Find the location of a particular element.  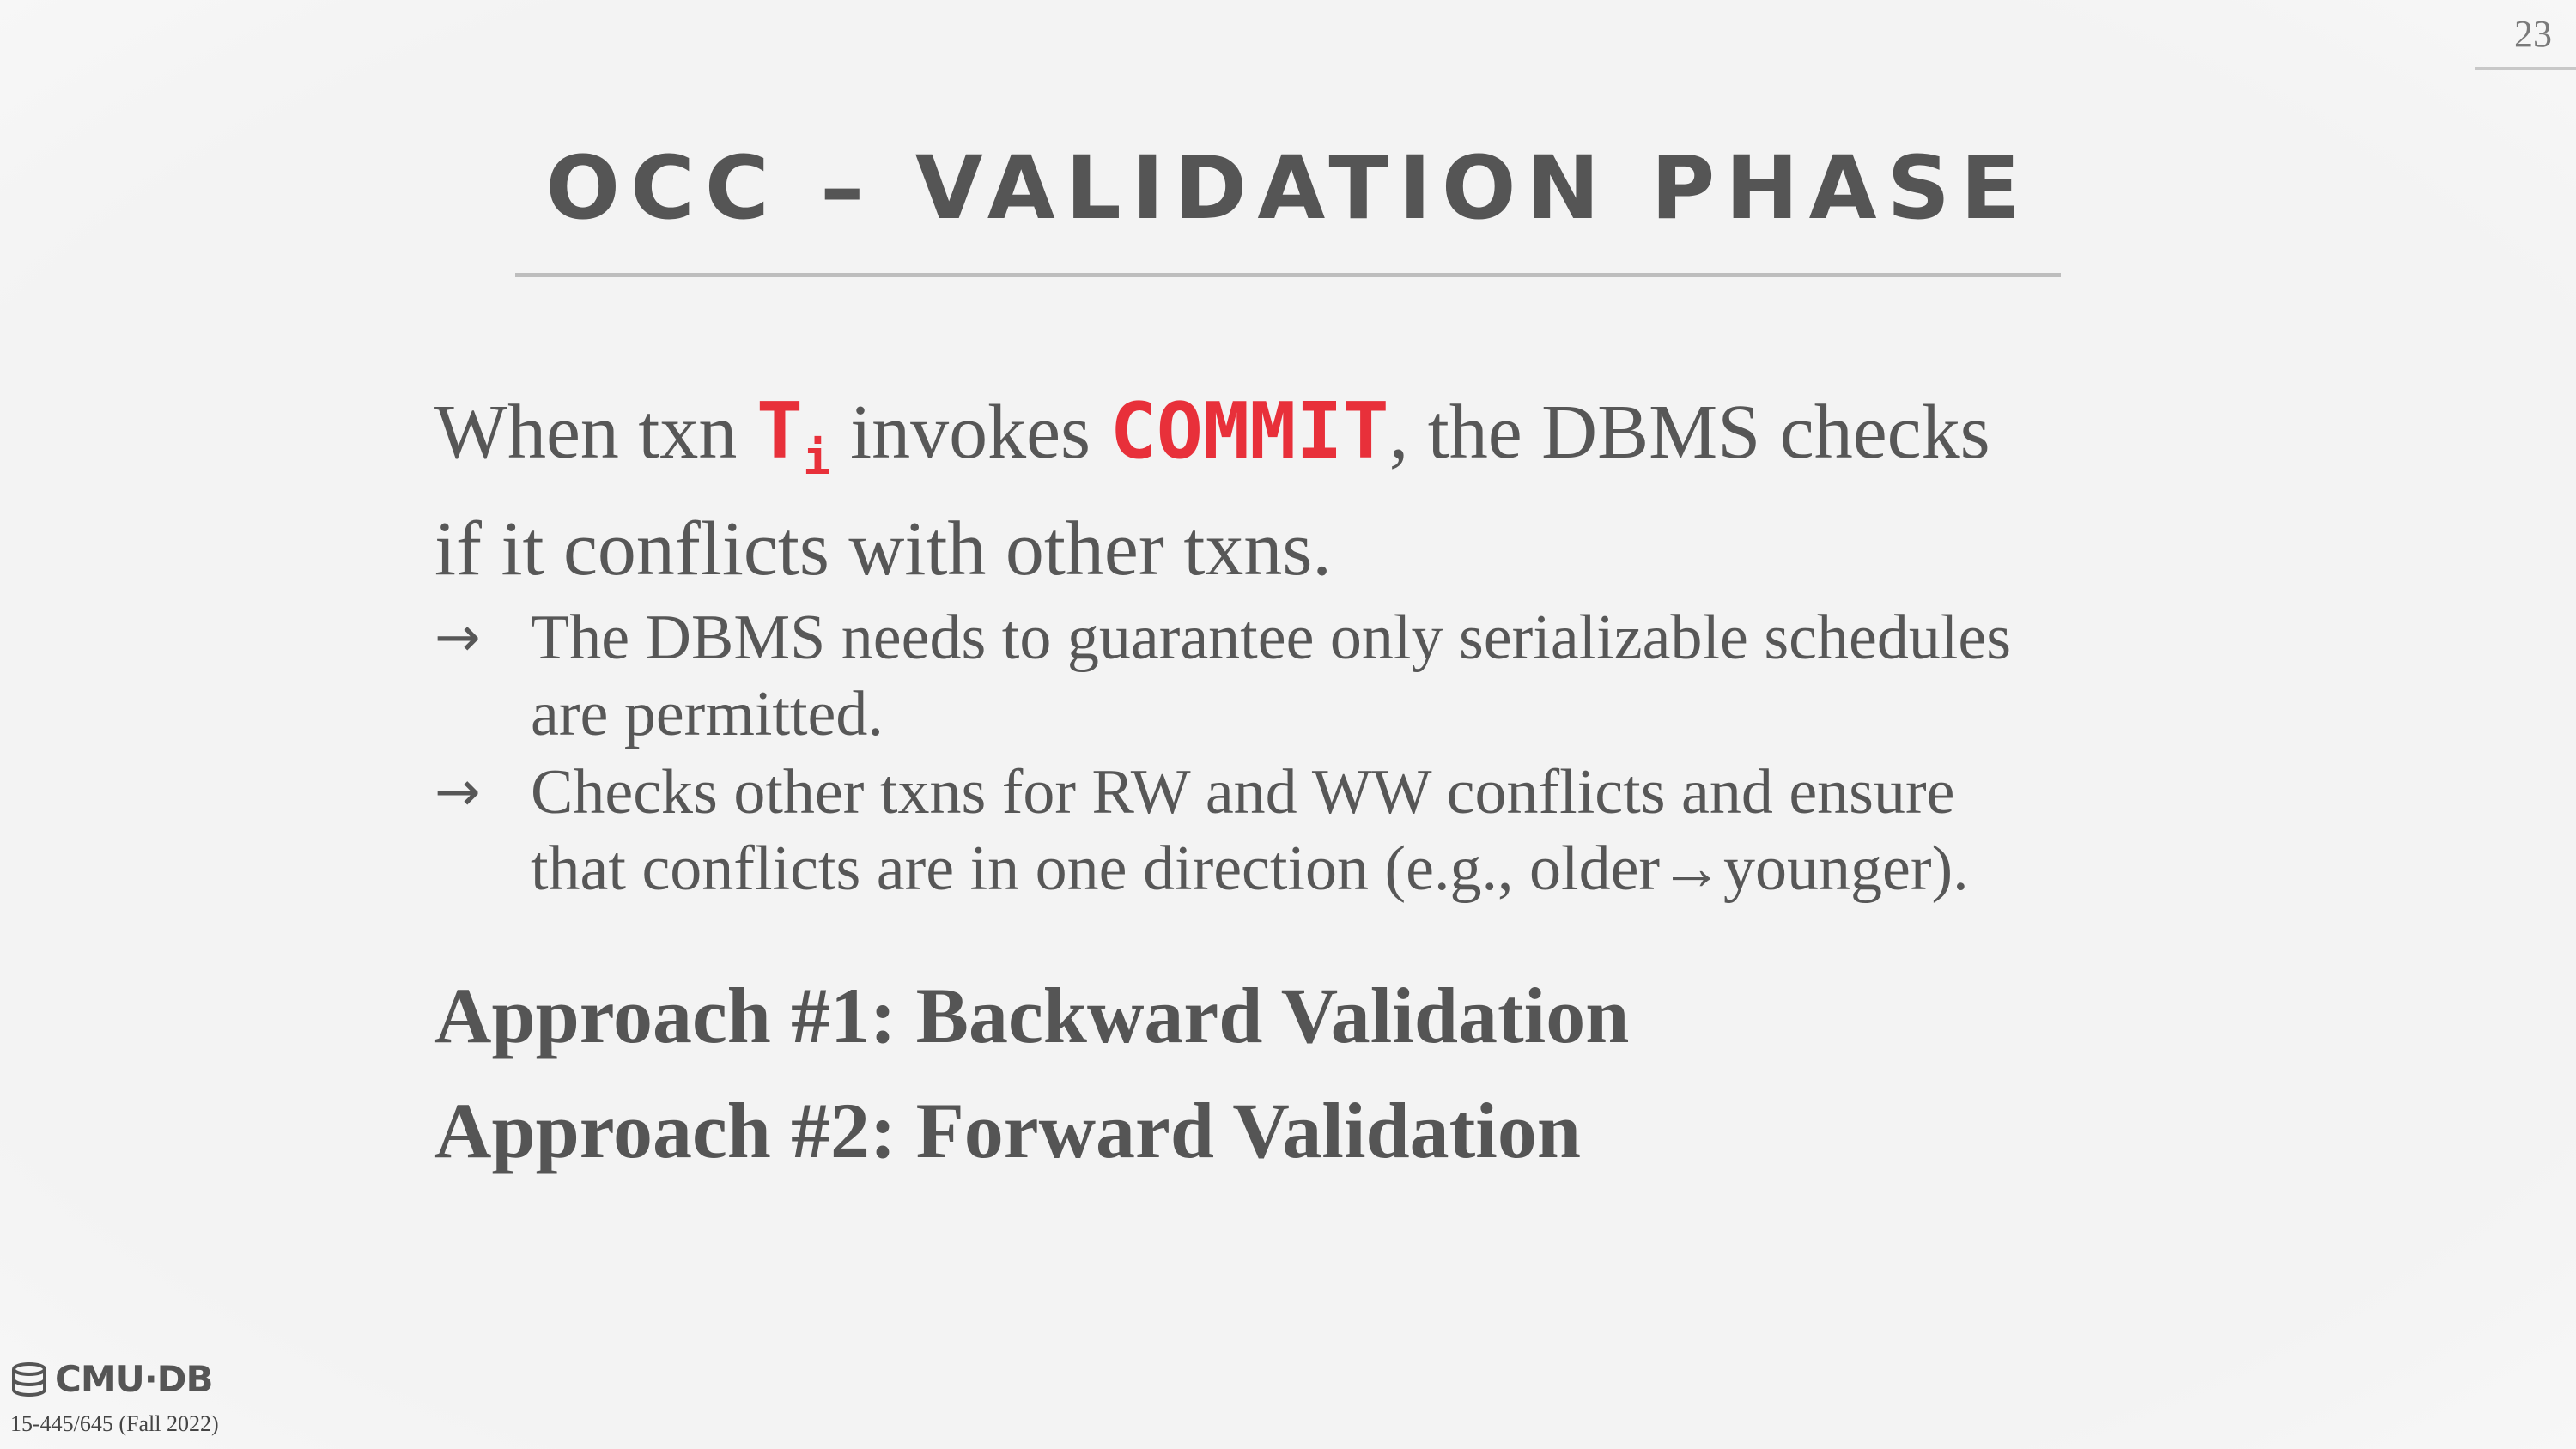

approach-forward-validation: Approach #2: Forward Validation is located at coordinates (1008, 1130).